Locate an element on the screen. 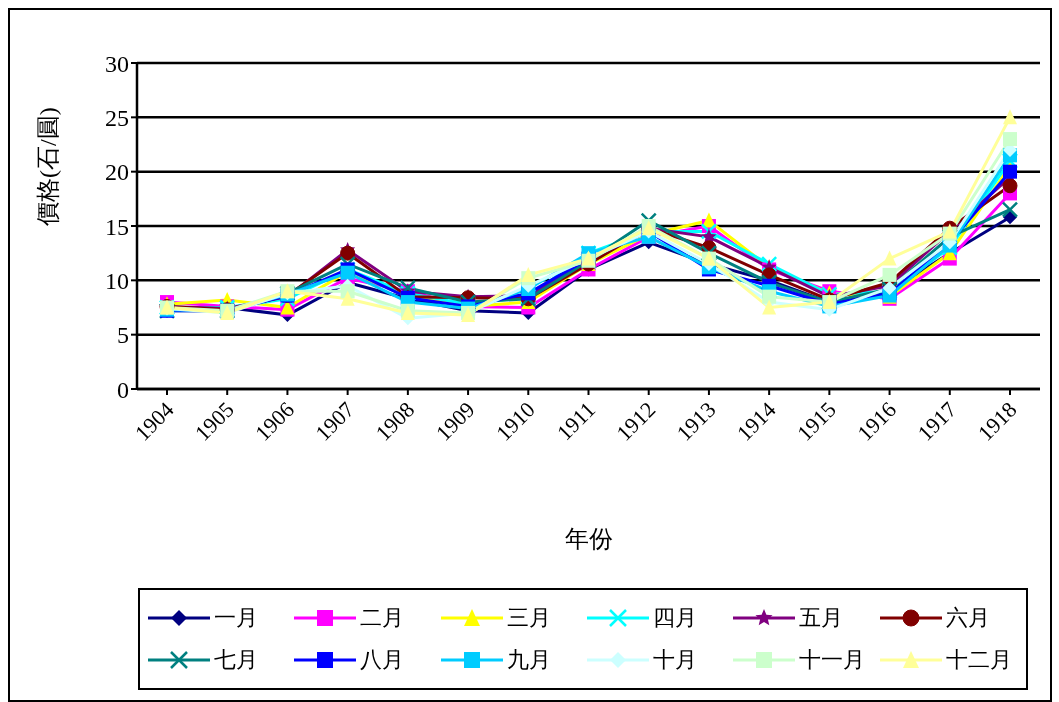 This screenshot has height=702, width=1059. y-tick-label: 20 is located at coordinates (117, 172).